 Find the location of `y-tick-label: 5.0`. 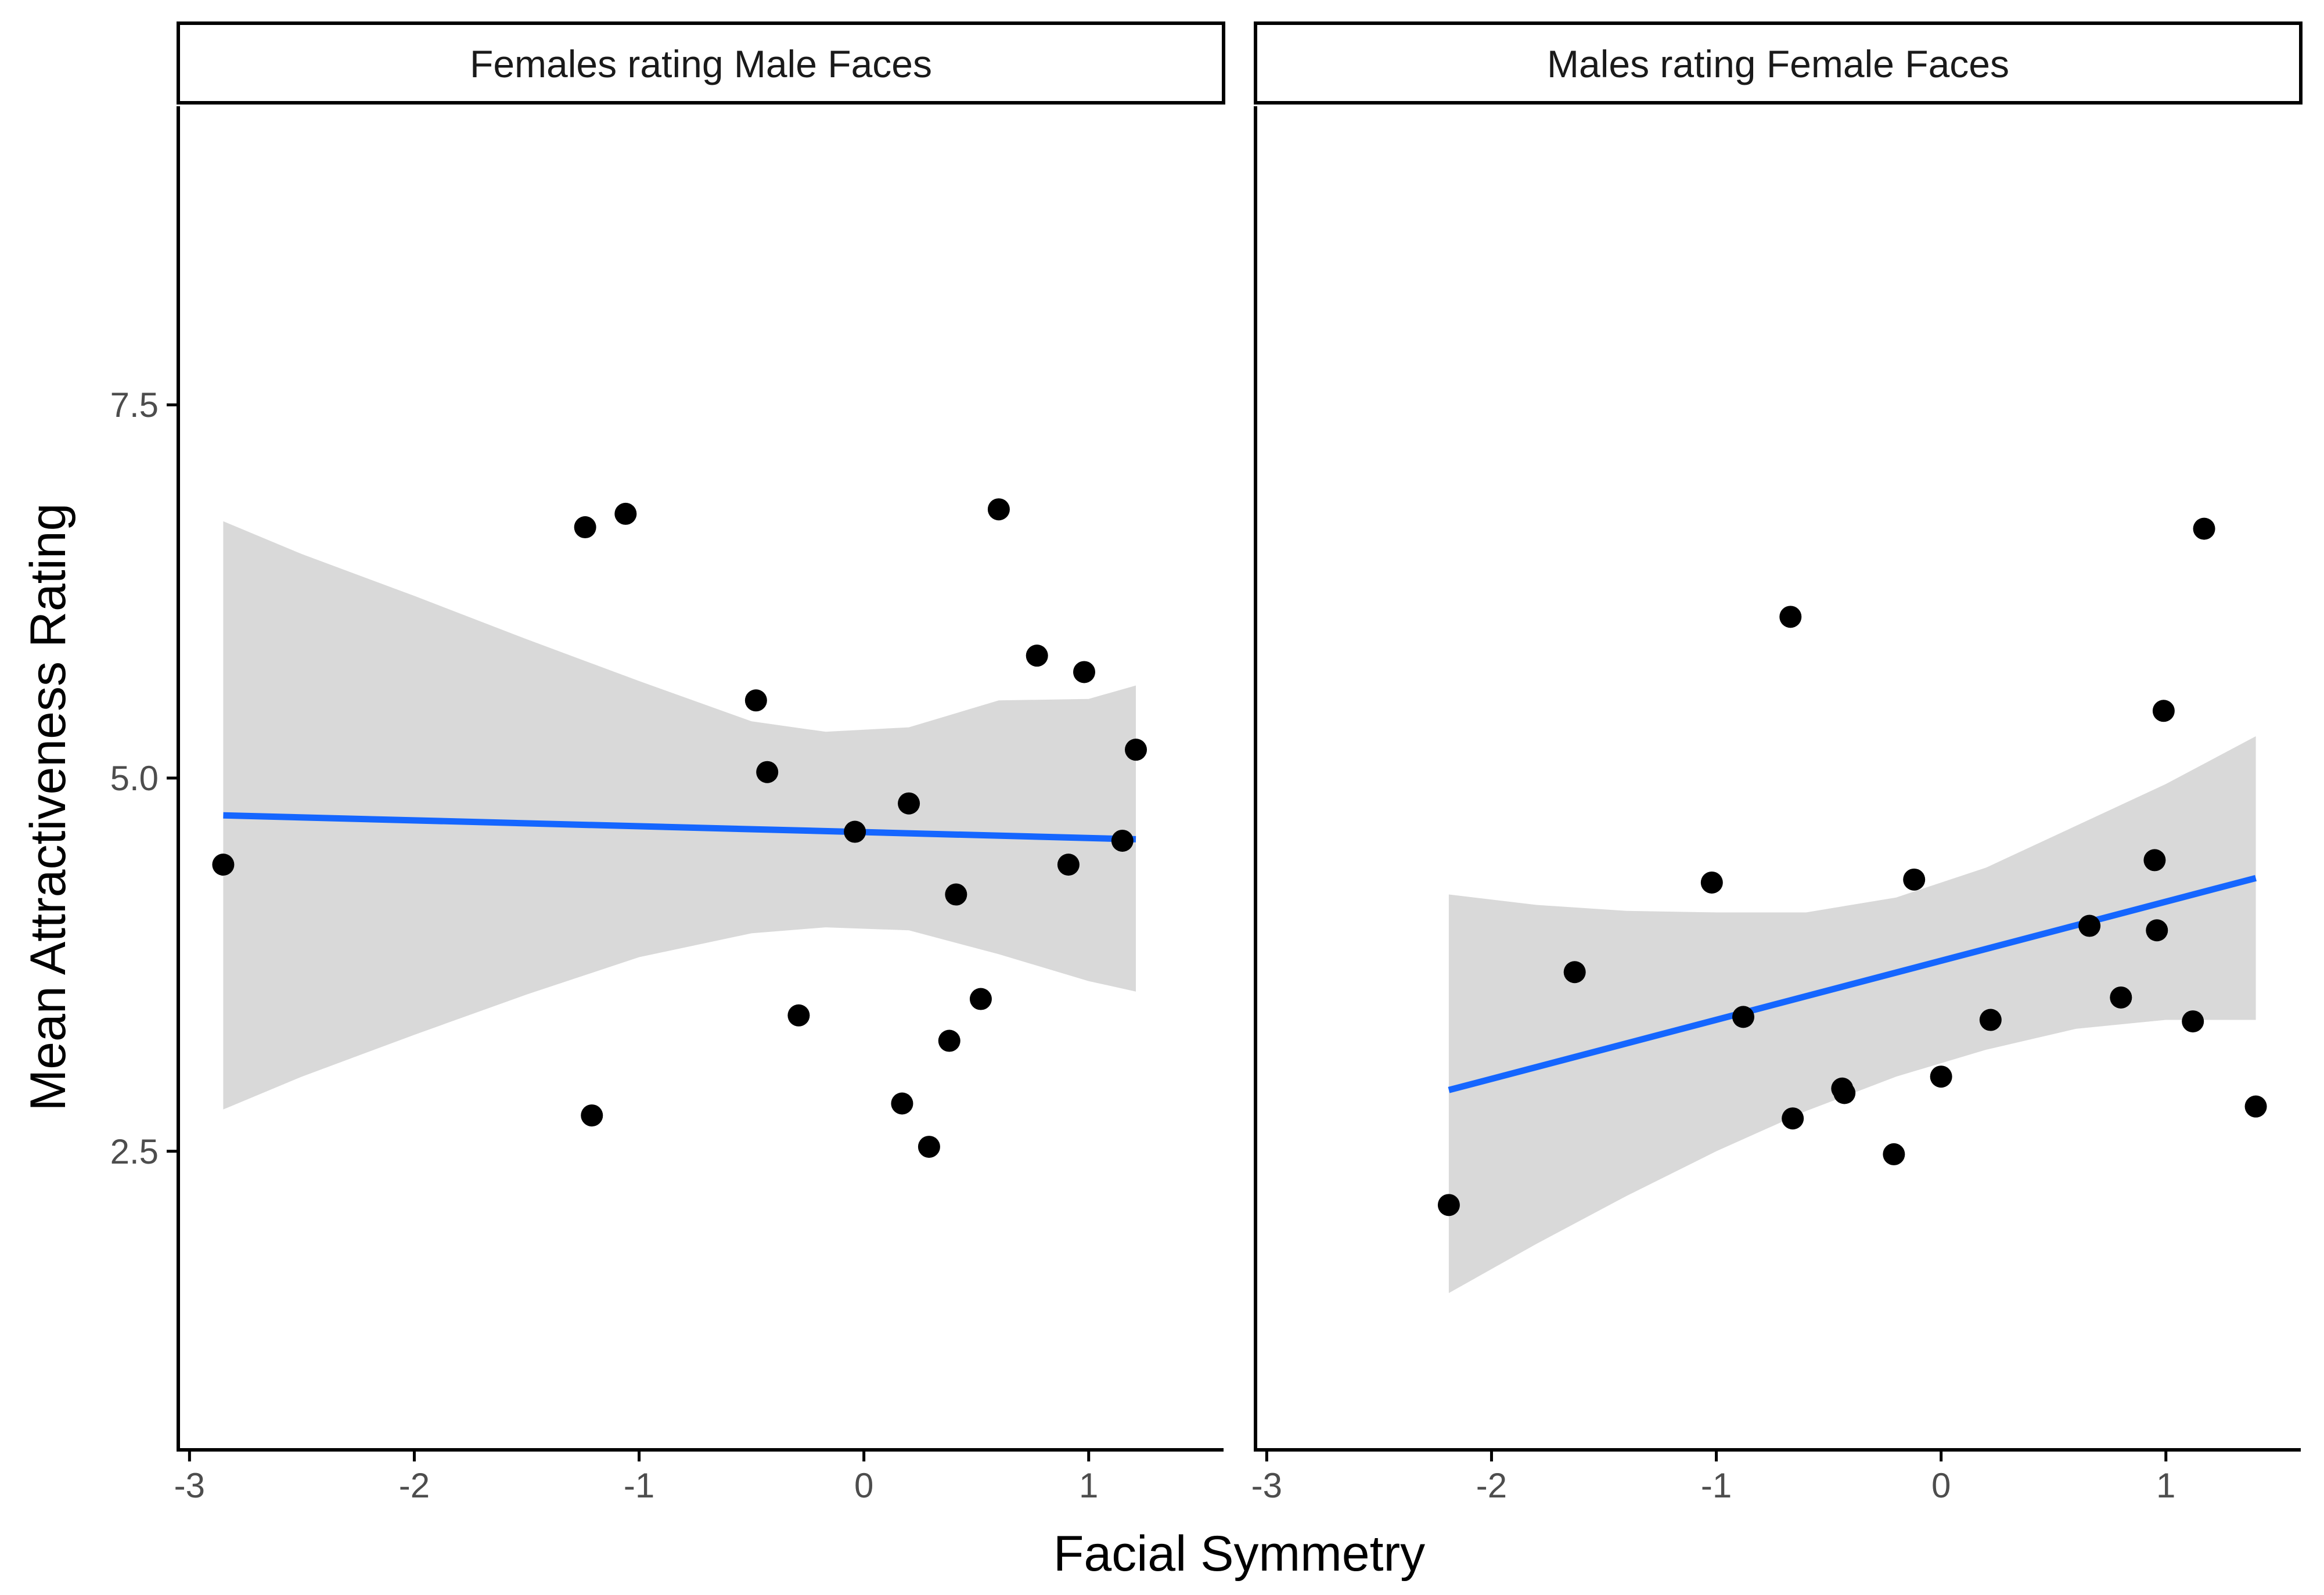

y-tick-label: 5.0 is located at coordinates (134, 778).